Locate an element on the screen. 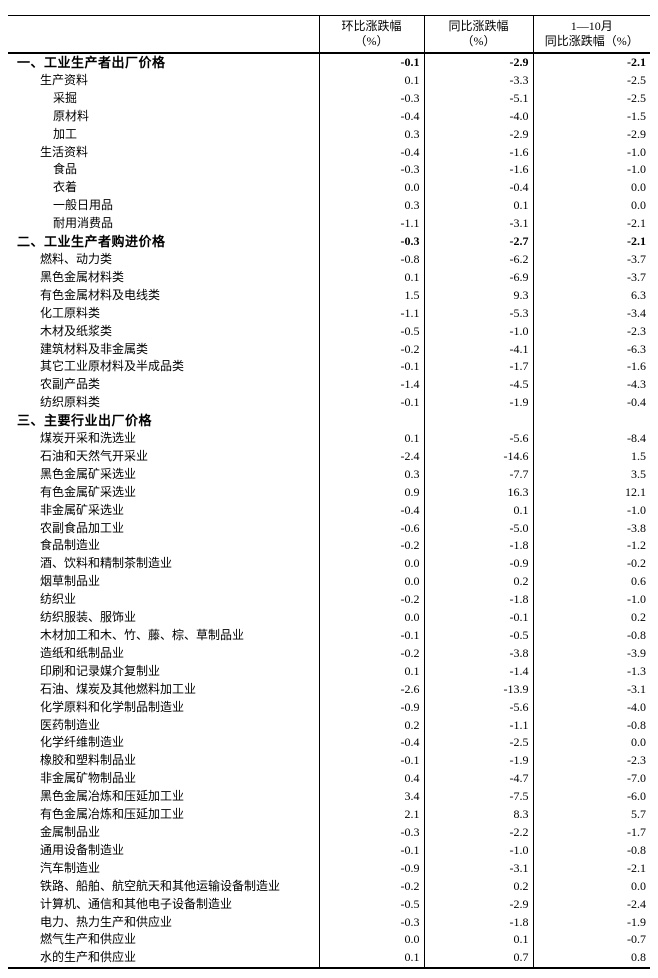  row-value-ytd: -0.2 is located at coordinates (591, 564).